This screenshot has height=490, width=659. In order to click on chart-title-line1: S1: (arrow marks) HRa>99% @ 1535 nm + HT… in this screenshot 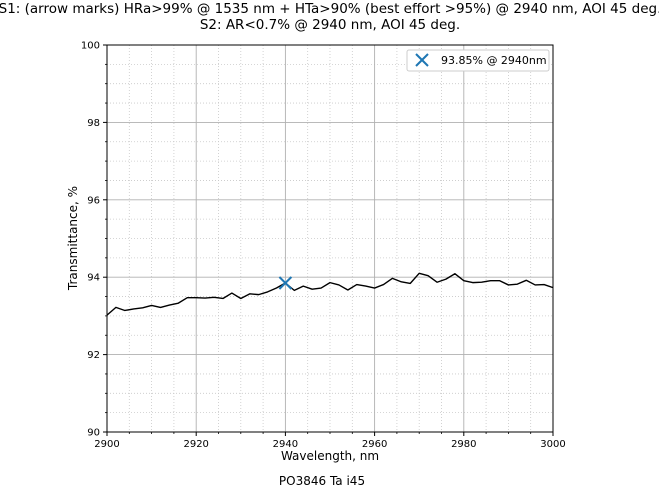, I will do `click(329, 9)`.